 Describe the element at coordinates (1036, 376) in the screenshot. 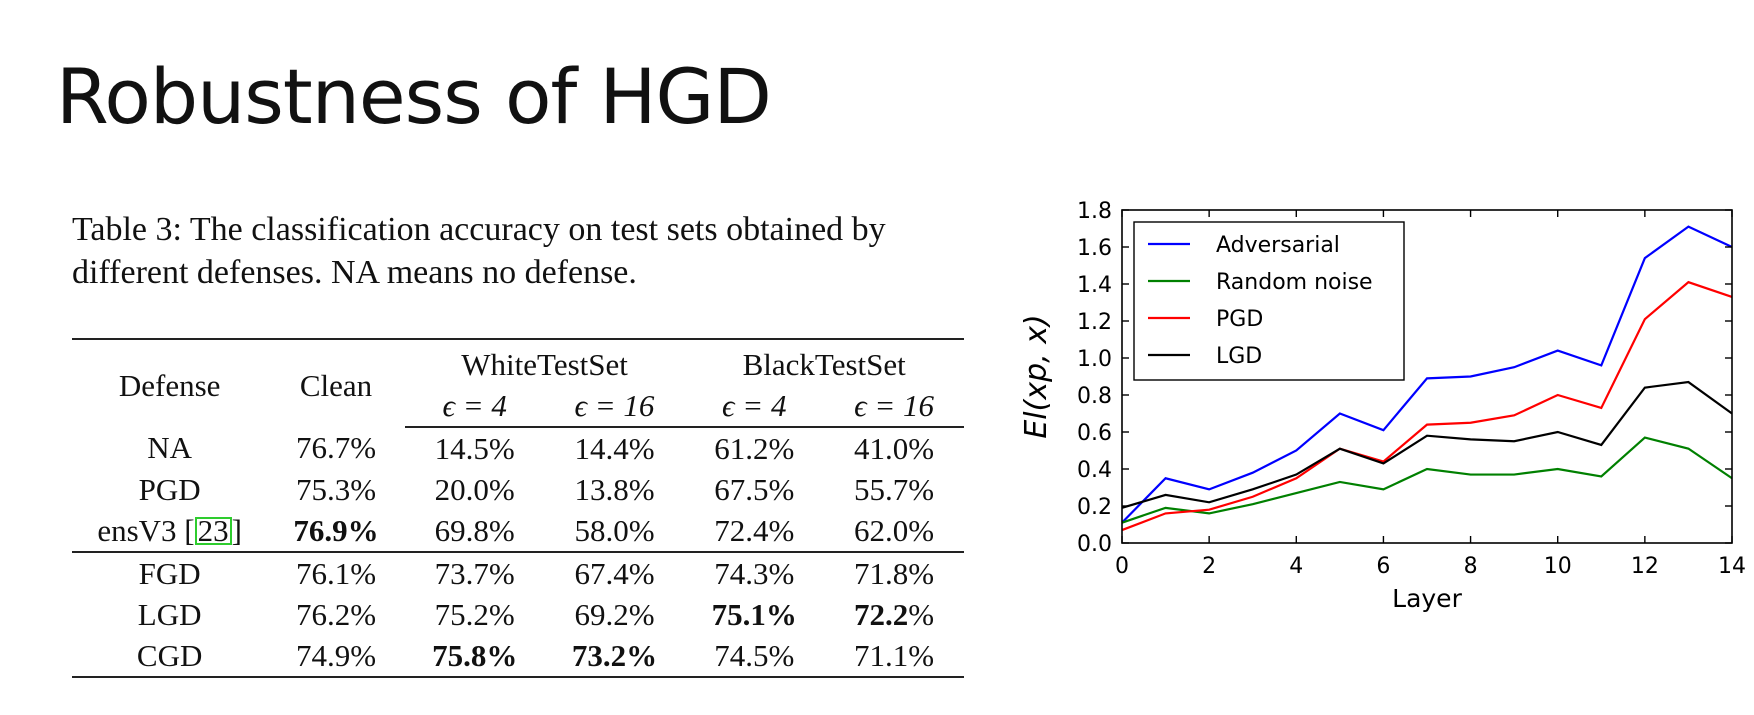

I see `y-axis-label: El(xp, x)` at that location.